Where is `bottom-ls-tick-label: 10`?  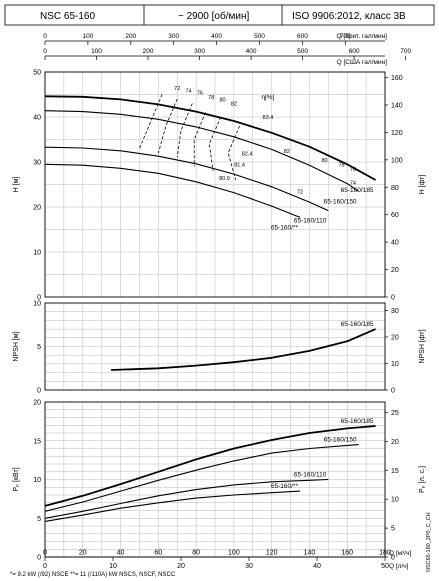 bottom-ls-tick-label: 10 is located at coordinates (113, 566).